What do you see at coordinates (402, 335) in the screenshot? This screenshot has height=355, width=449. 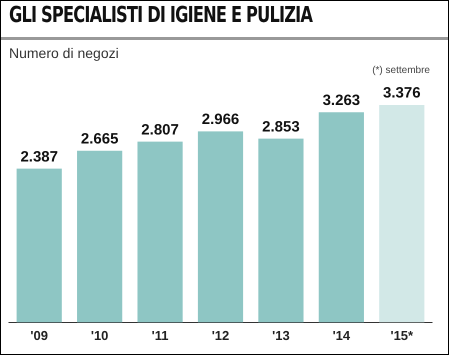 I see `x-tick-label: '15*` at bounding box center [402, 335].